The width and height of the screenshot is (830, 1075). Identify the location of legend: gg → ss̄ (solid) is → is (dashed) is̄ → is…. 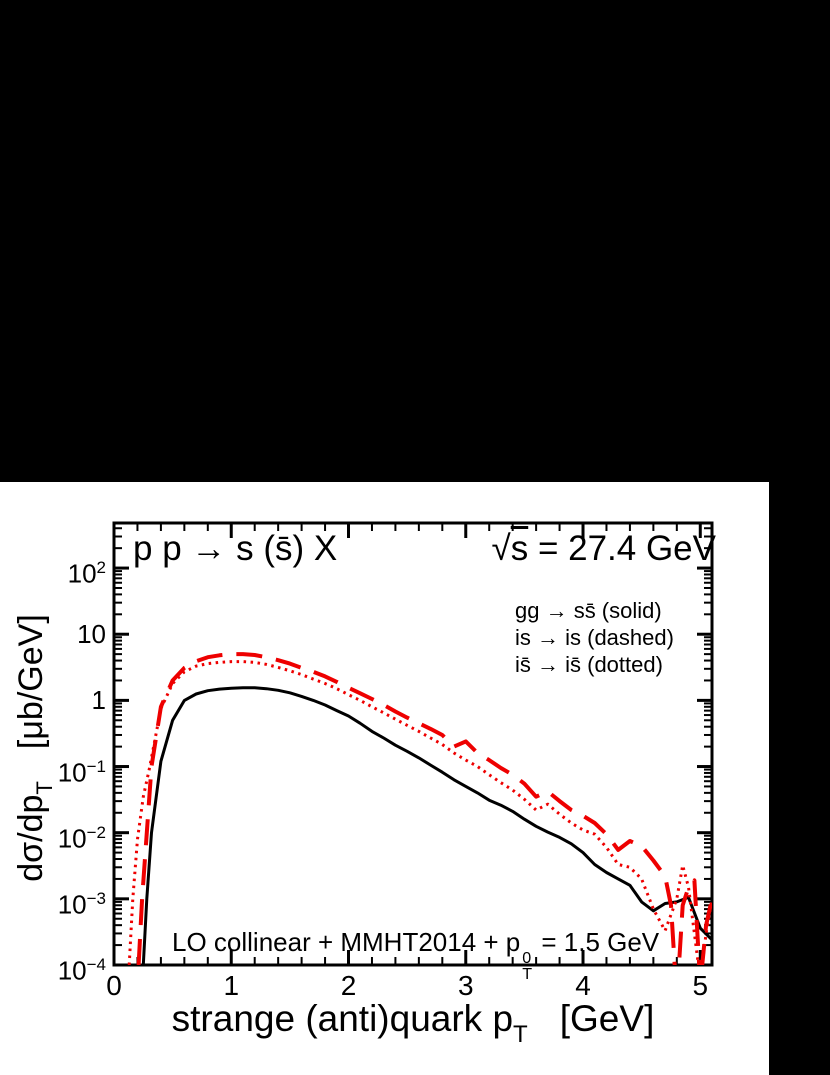
(594, 637).